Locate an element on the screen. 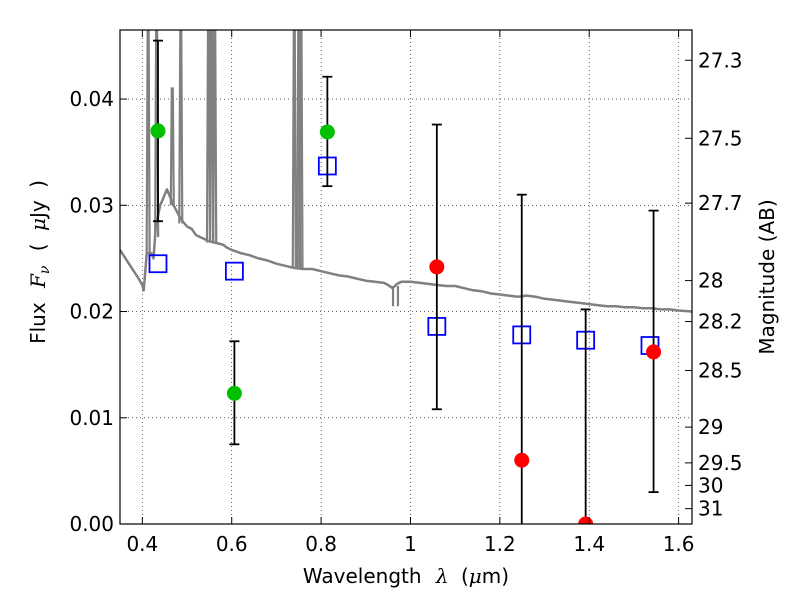 The image size is (800, 600). y2-tick-label: 29.5 is located at coordinates (720, 463).